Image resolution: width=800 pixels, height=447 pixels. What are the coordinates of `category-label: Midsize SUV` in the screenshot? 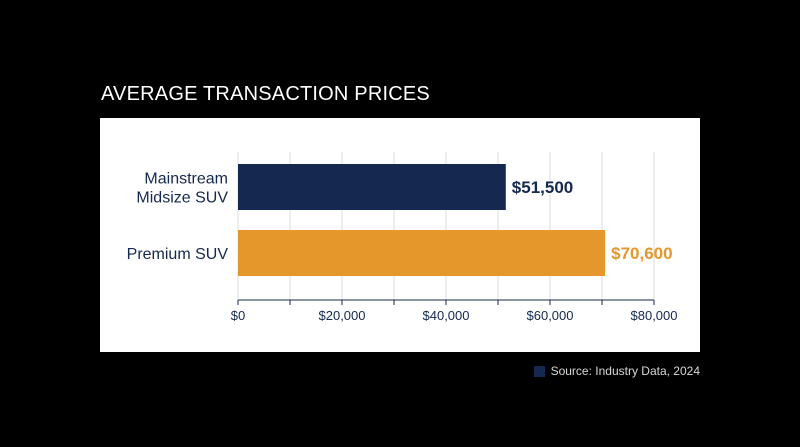 It's located at (182, 198).